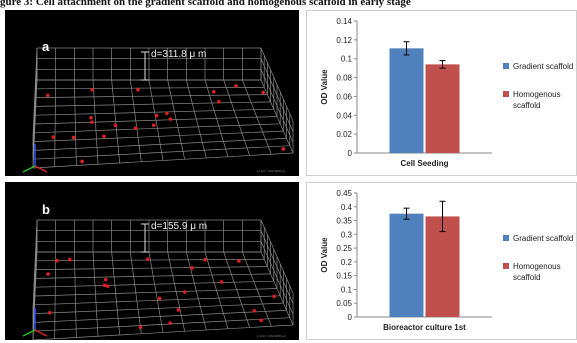 This screenshot has height=343, width=577. I want to click on y-tick-label: 0.08, so click(344, 78).